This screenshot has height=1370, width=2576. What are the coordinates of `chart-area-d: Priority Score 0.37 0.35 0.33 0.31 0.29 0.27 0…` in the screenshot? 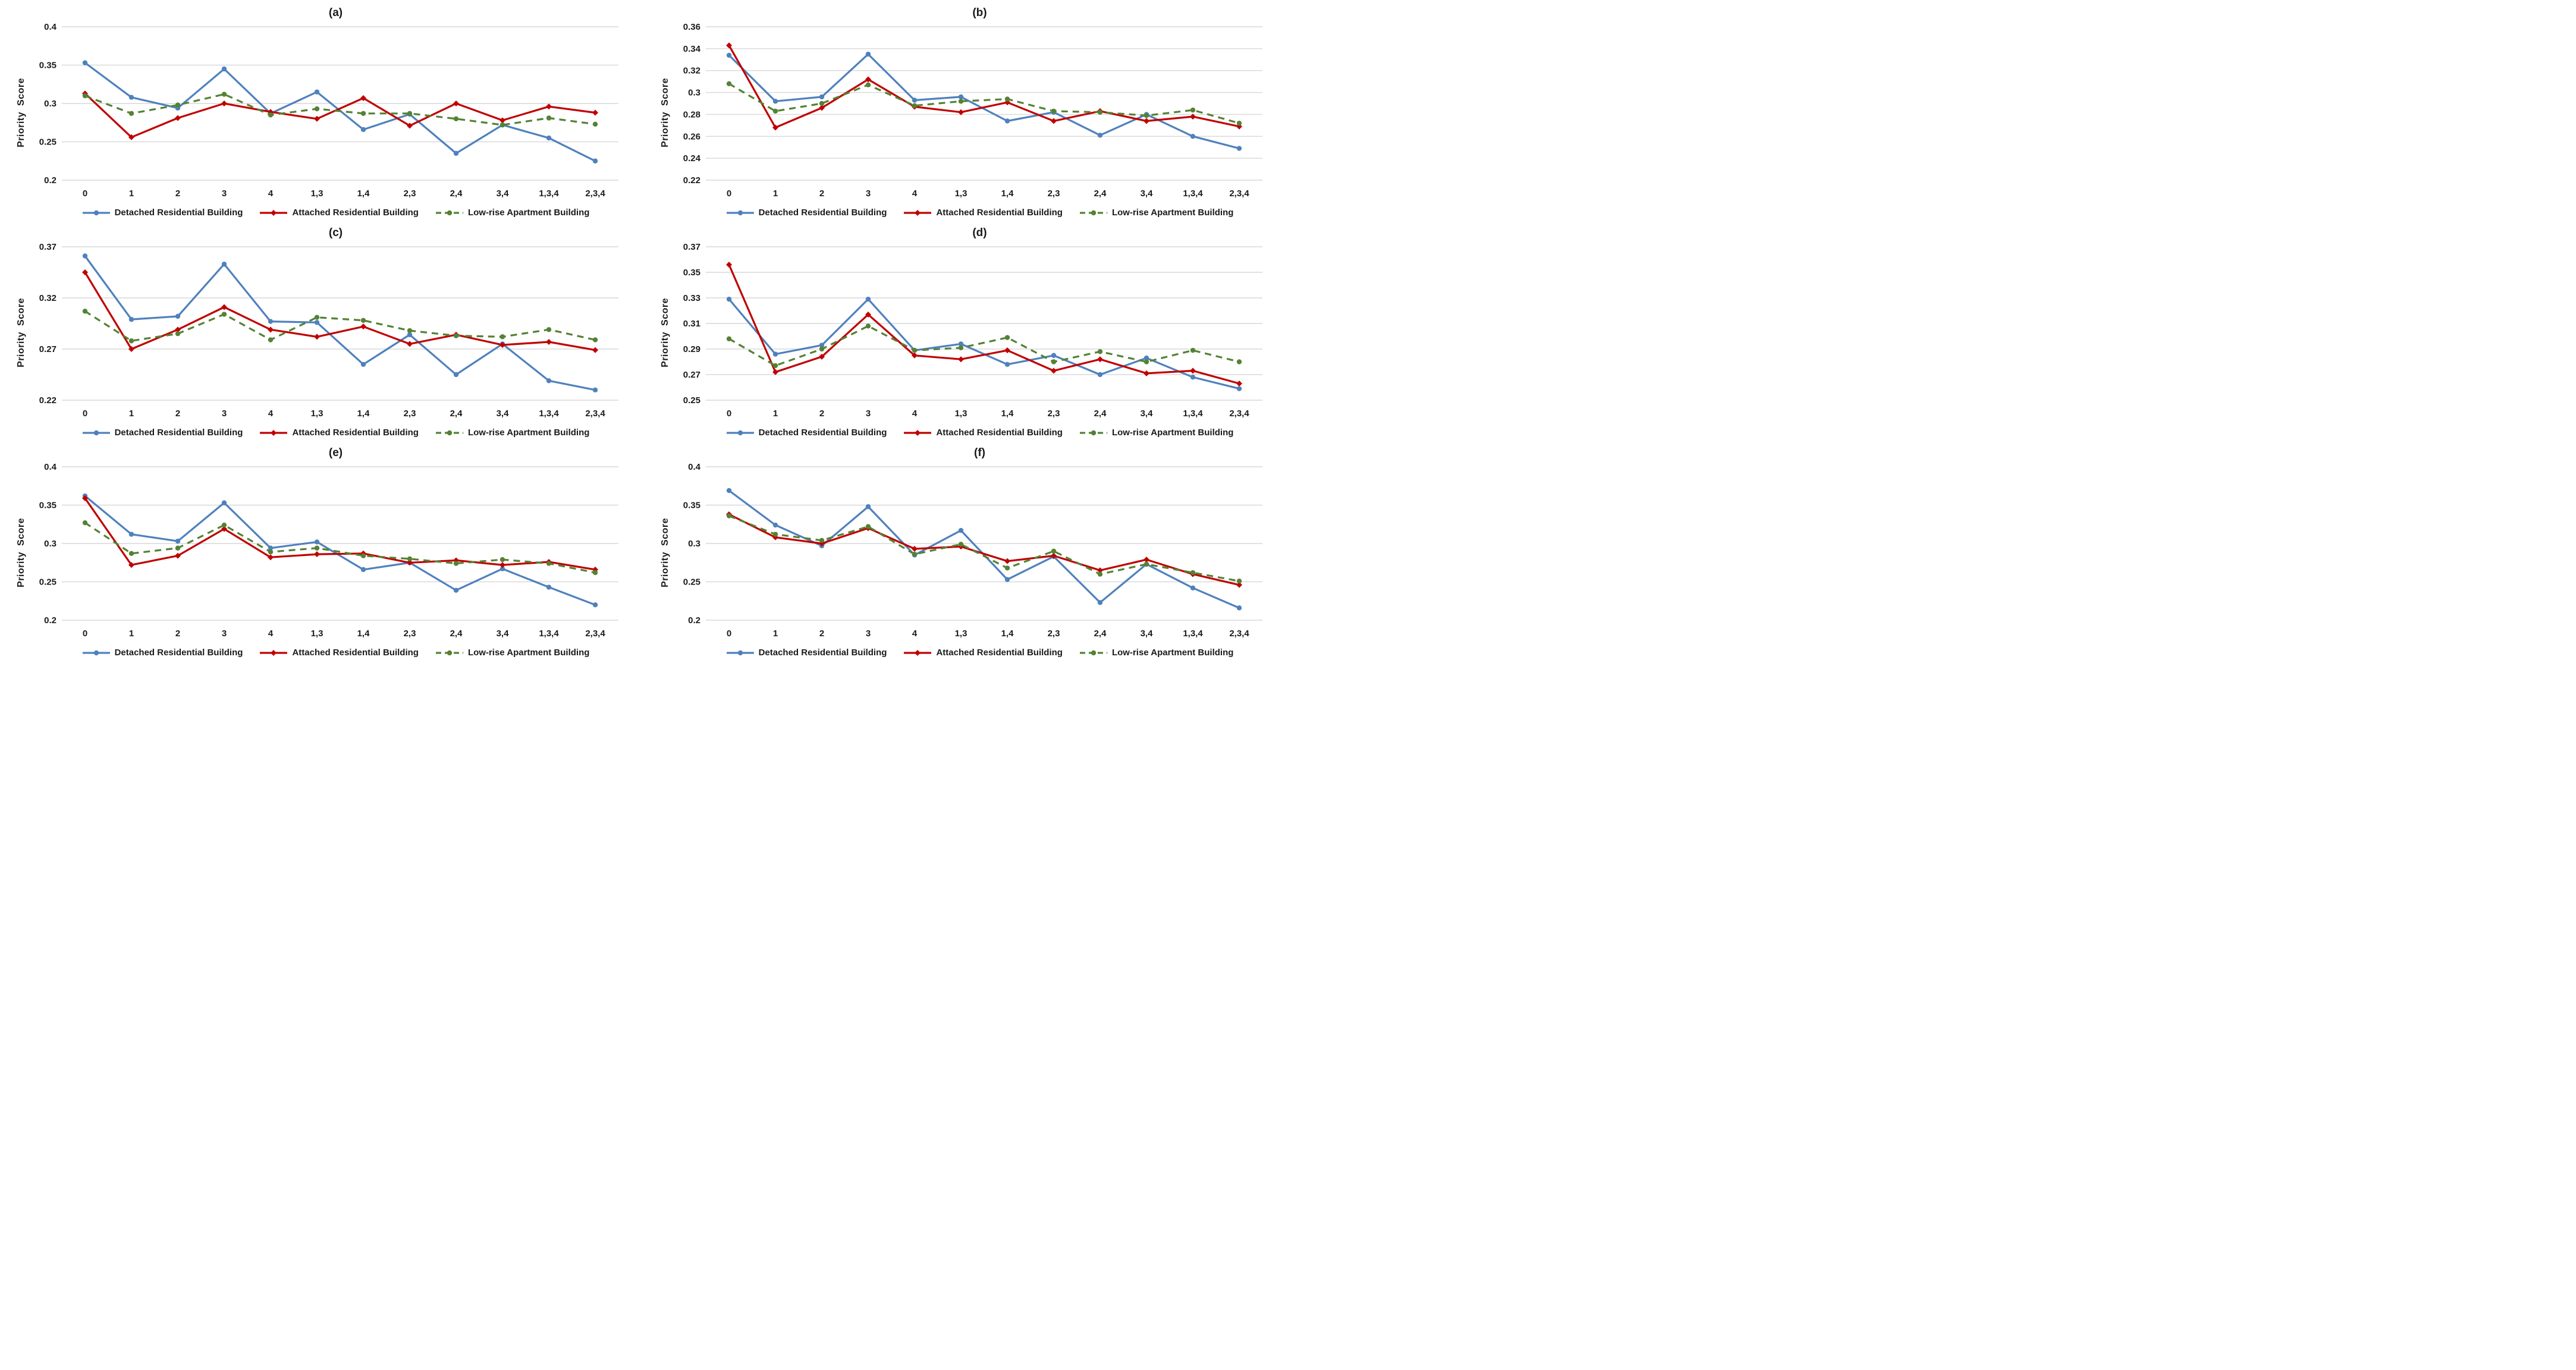 It's located at (966, 332).